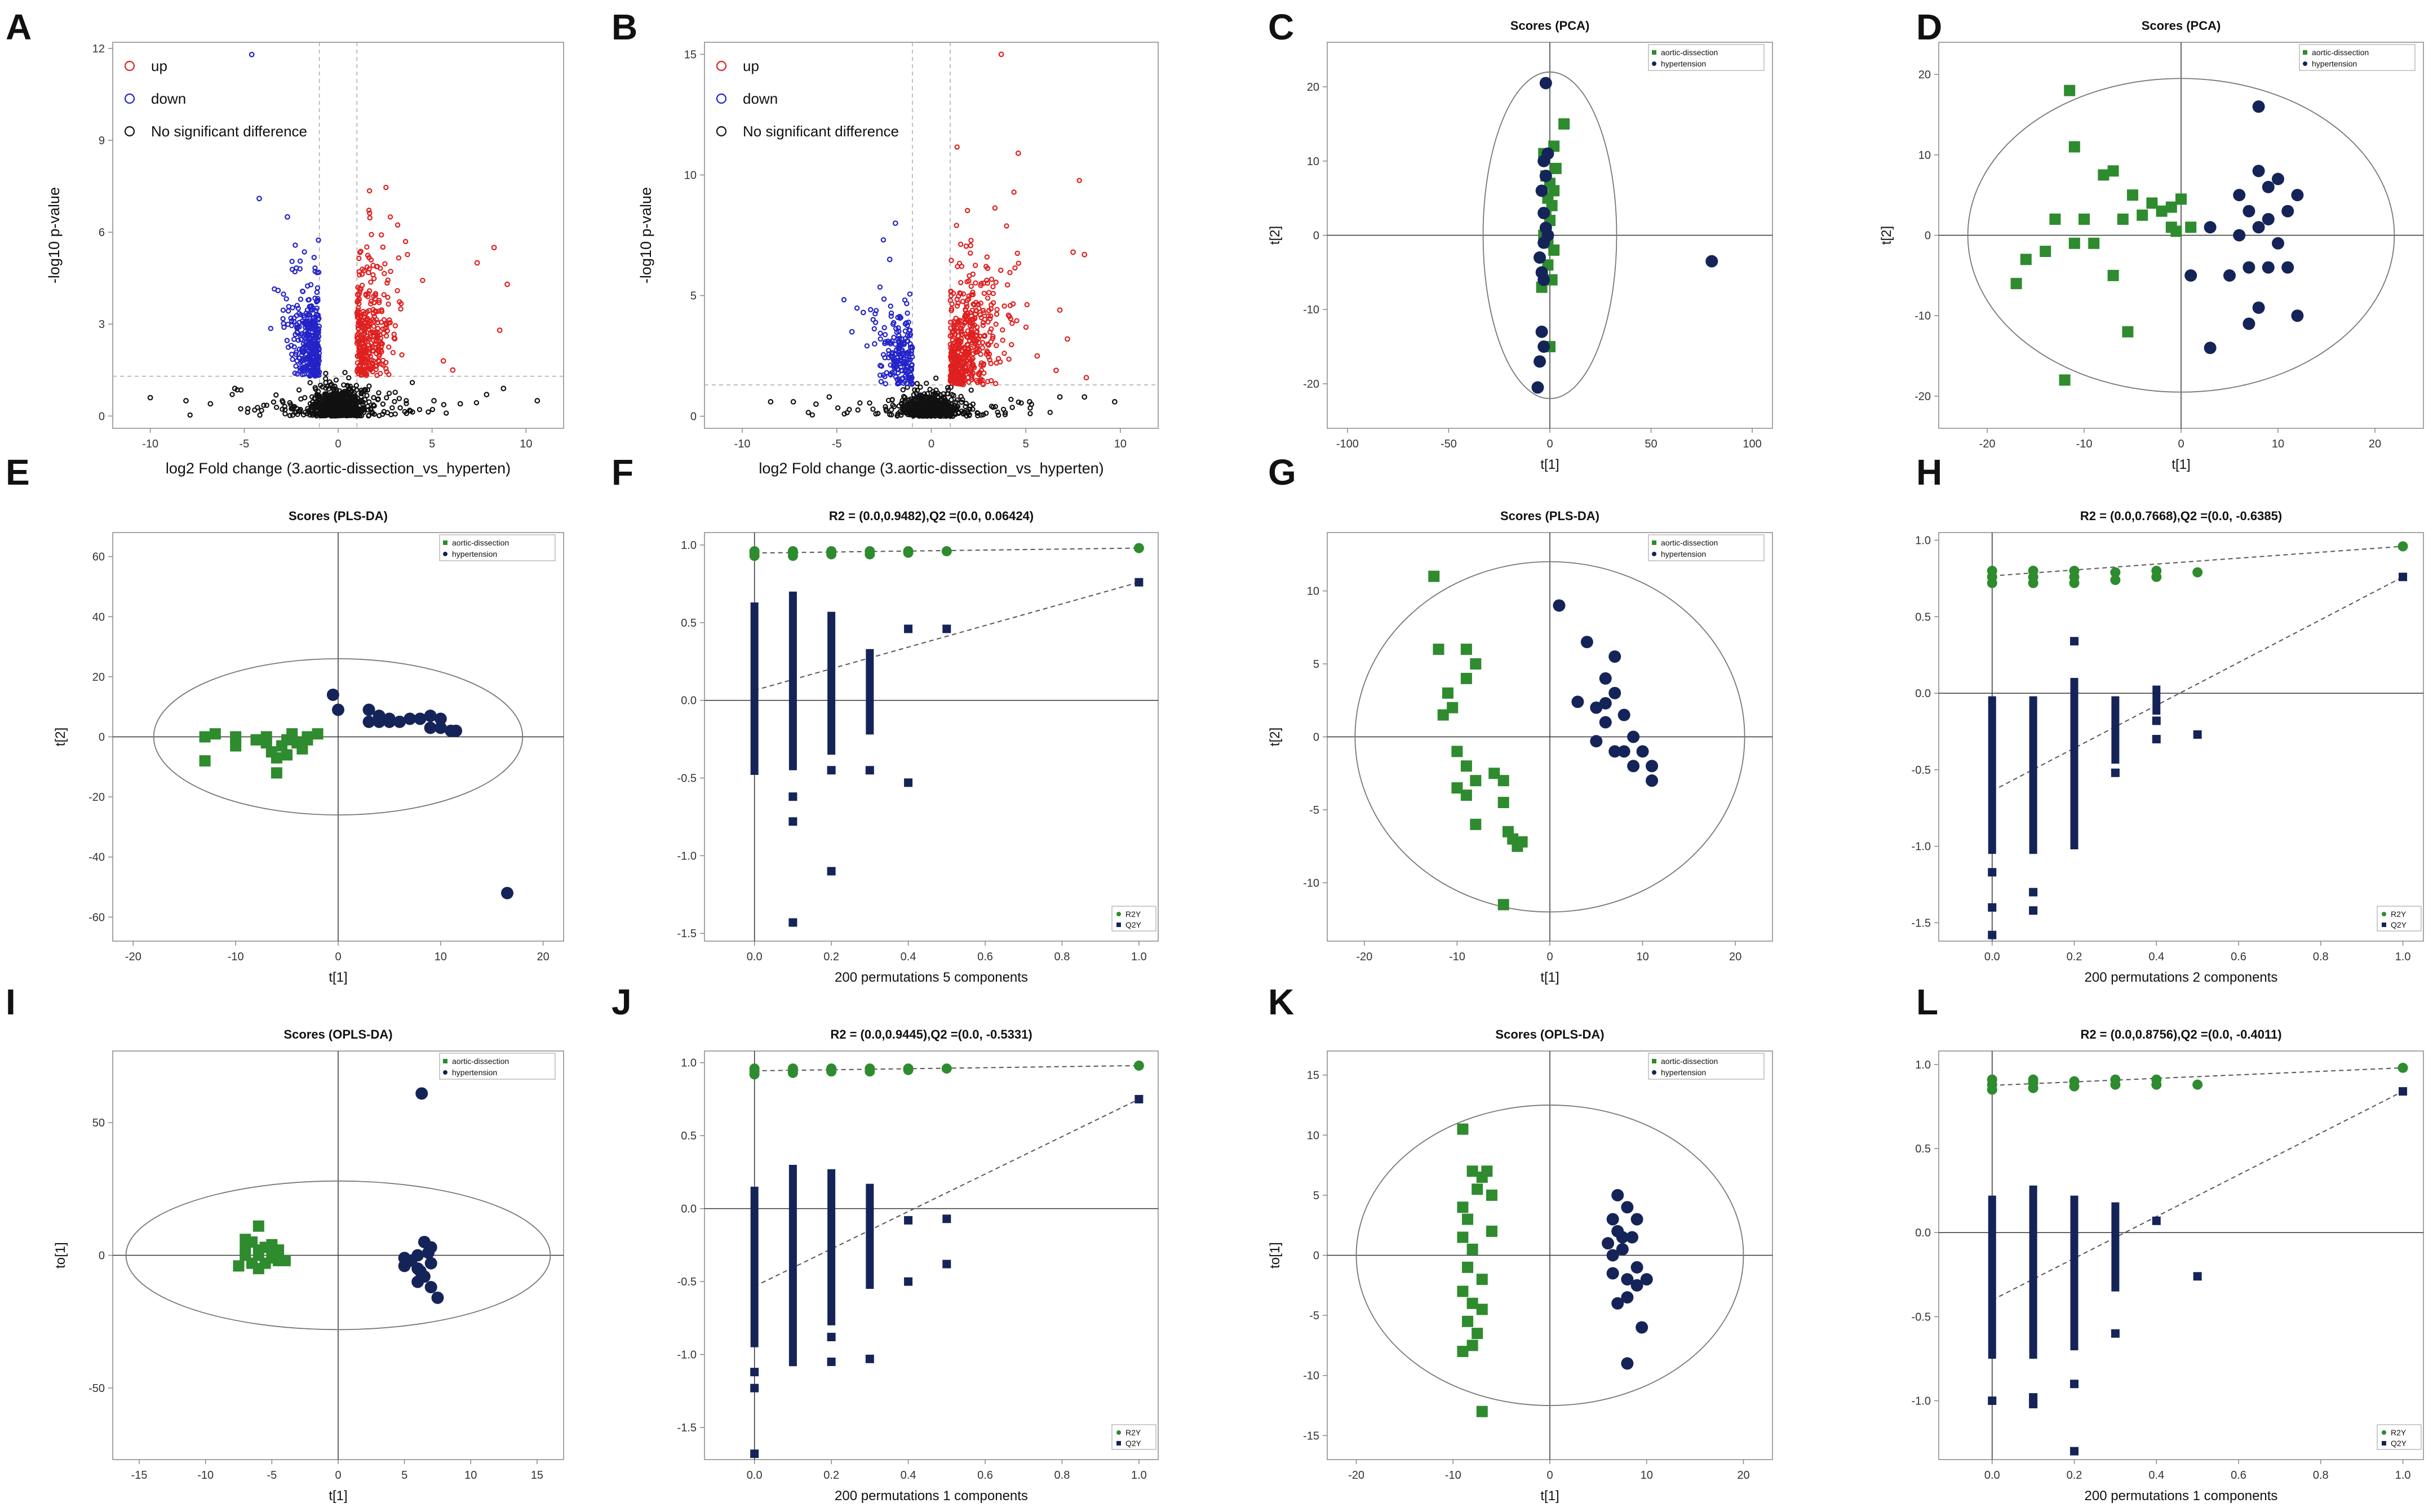 The image size is (2433, 1512). What do you see at coordinates (2181, 737) in the screenshot?
I see `plot-frame` at bounding box center [2181, 737].